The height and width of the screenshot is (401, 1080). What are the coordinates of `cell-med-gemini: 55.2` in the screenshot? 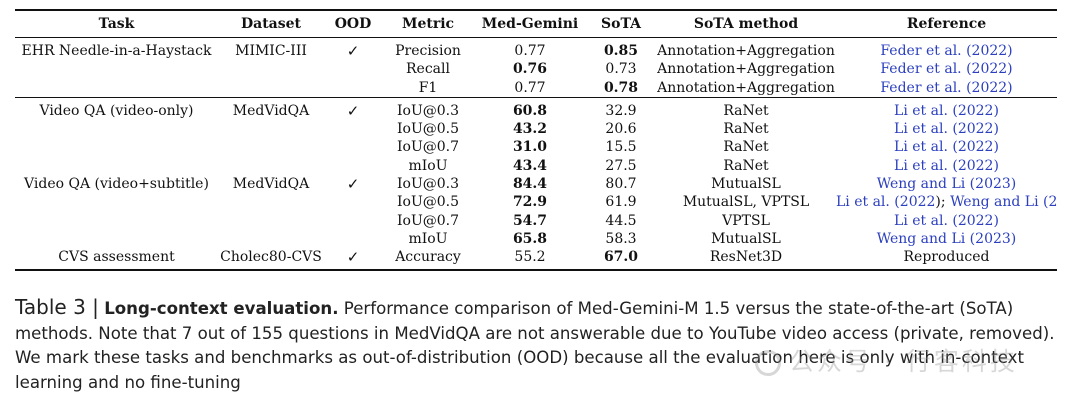 It's located at (530, 259).